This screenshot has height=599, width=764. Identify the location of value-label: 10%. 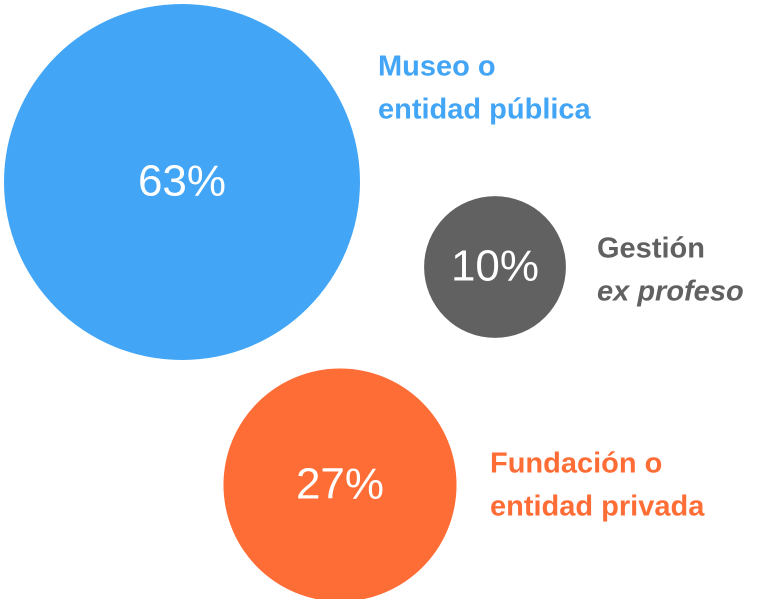
(495, 266).